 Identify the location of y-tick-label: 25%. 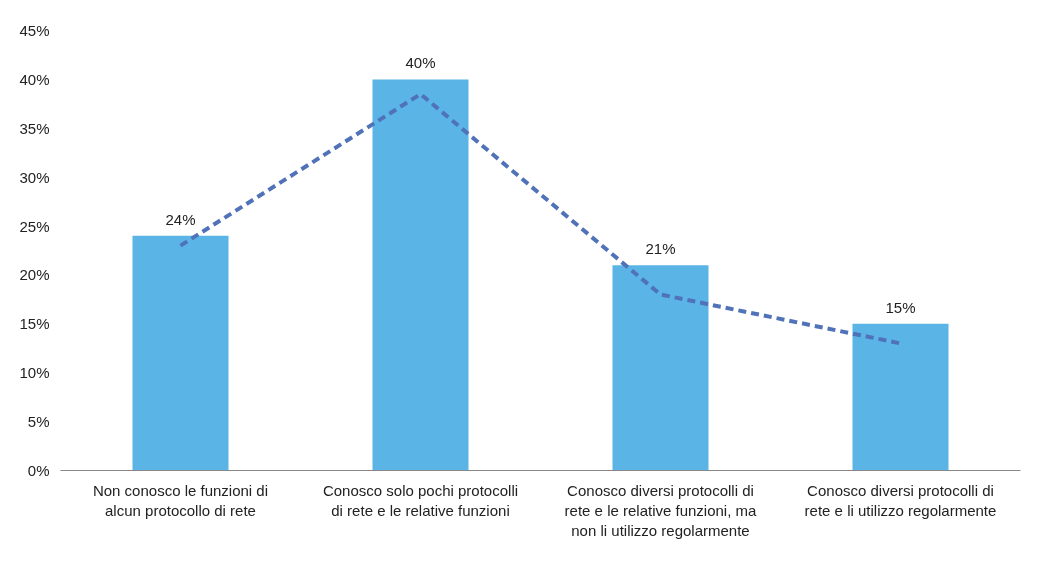
(34, 226).